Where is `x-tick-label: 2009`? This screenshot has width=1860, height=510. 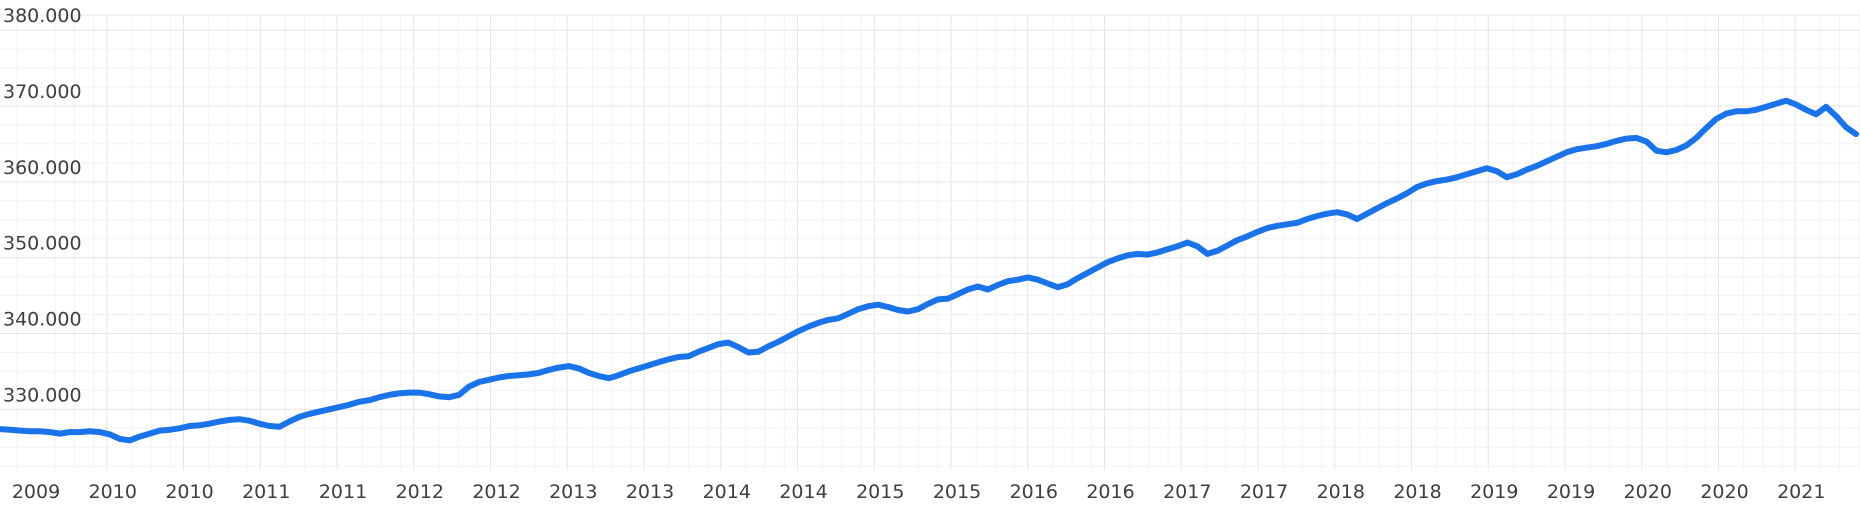 x-tick-label: 2009 is located at coordinates (36, 492).